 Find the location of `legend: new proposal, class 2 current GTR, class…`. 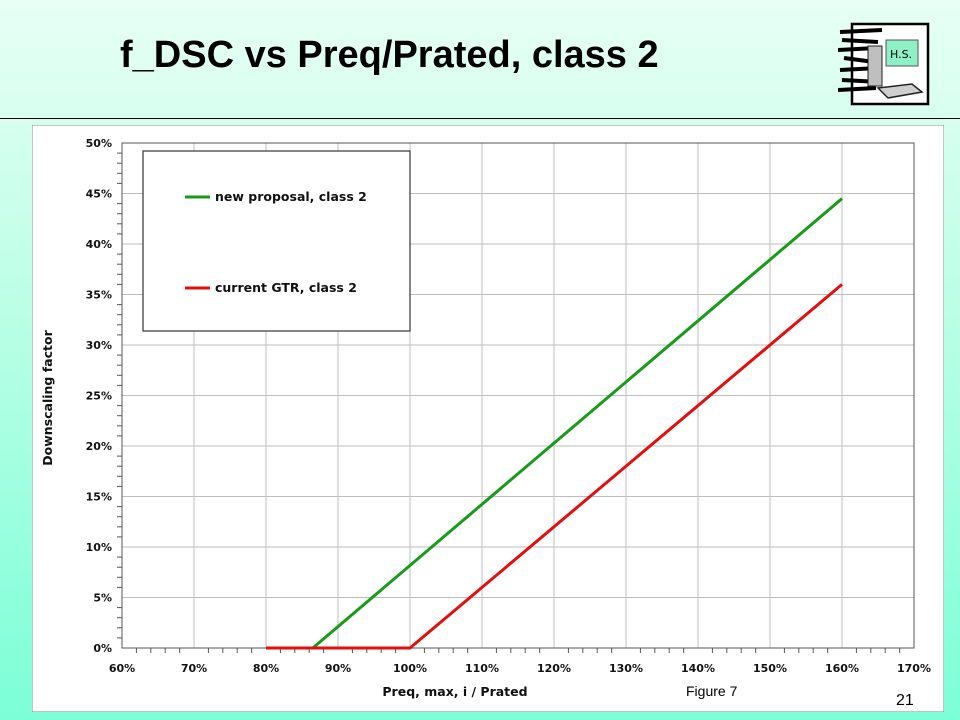

legend: new proposal, class 2 current GTR, class… is located at coordinates (276, 241).